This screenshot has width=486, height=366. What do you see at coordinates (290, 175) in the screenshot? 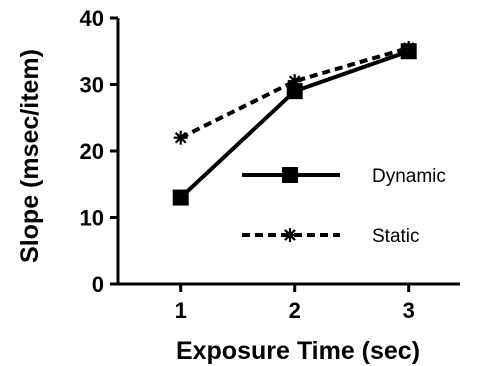
I see `legend-marker-dynamic` at bounding box center [290, 175].